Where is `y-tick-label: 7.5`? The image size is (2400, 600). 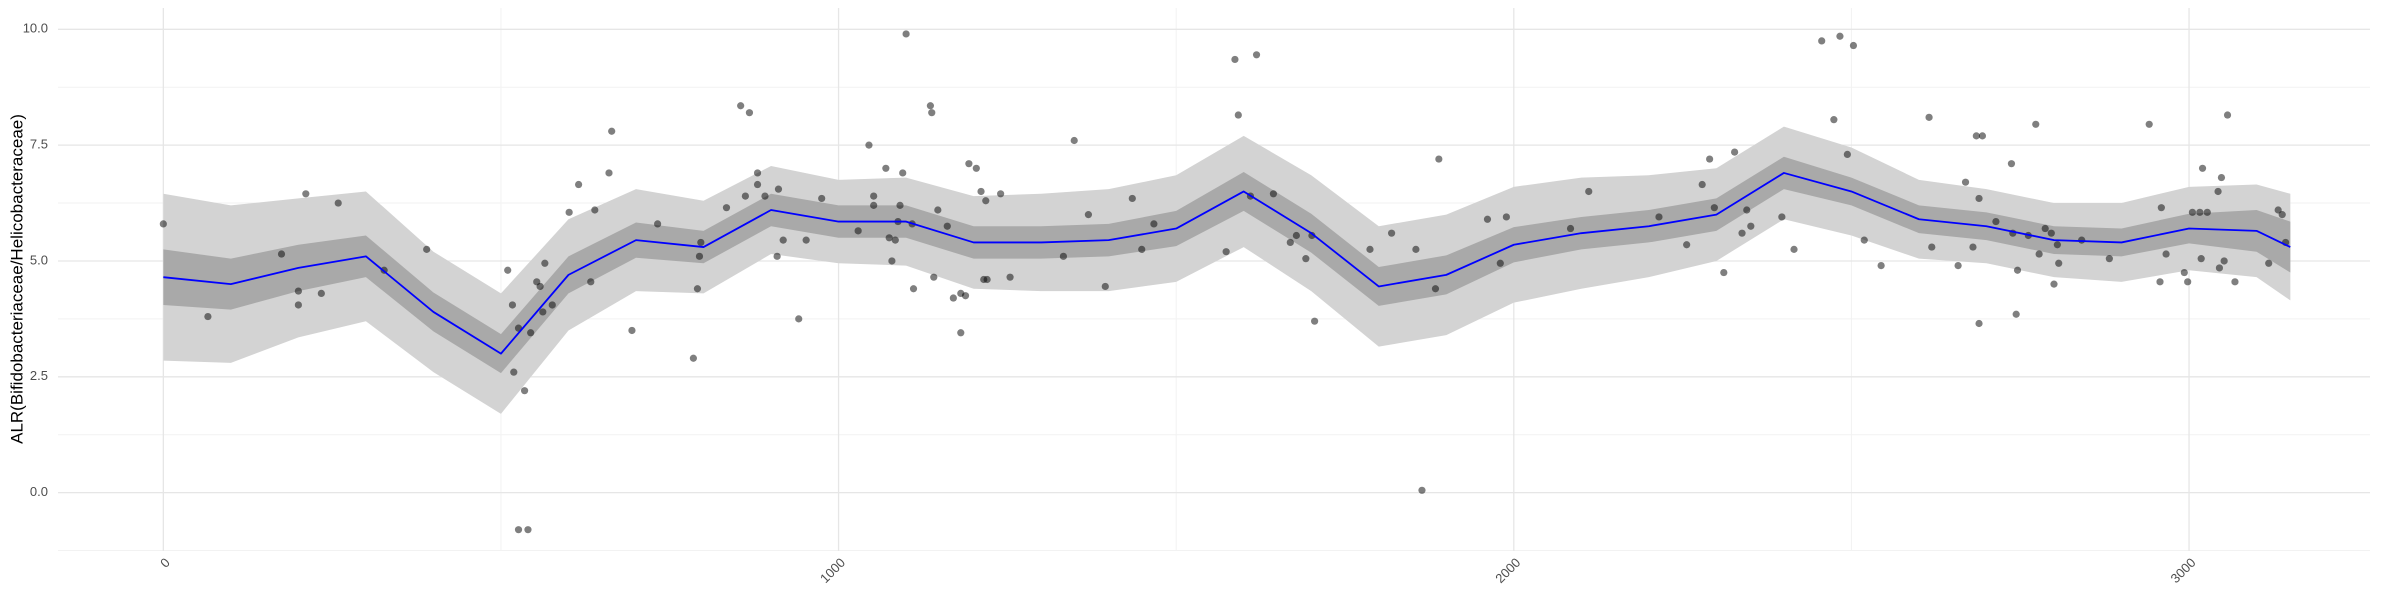 y-tick-label: 7.5 is located at coordinates (39, 144).